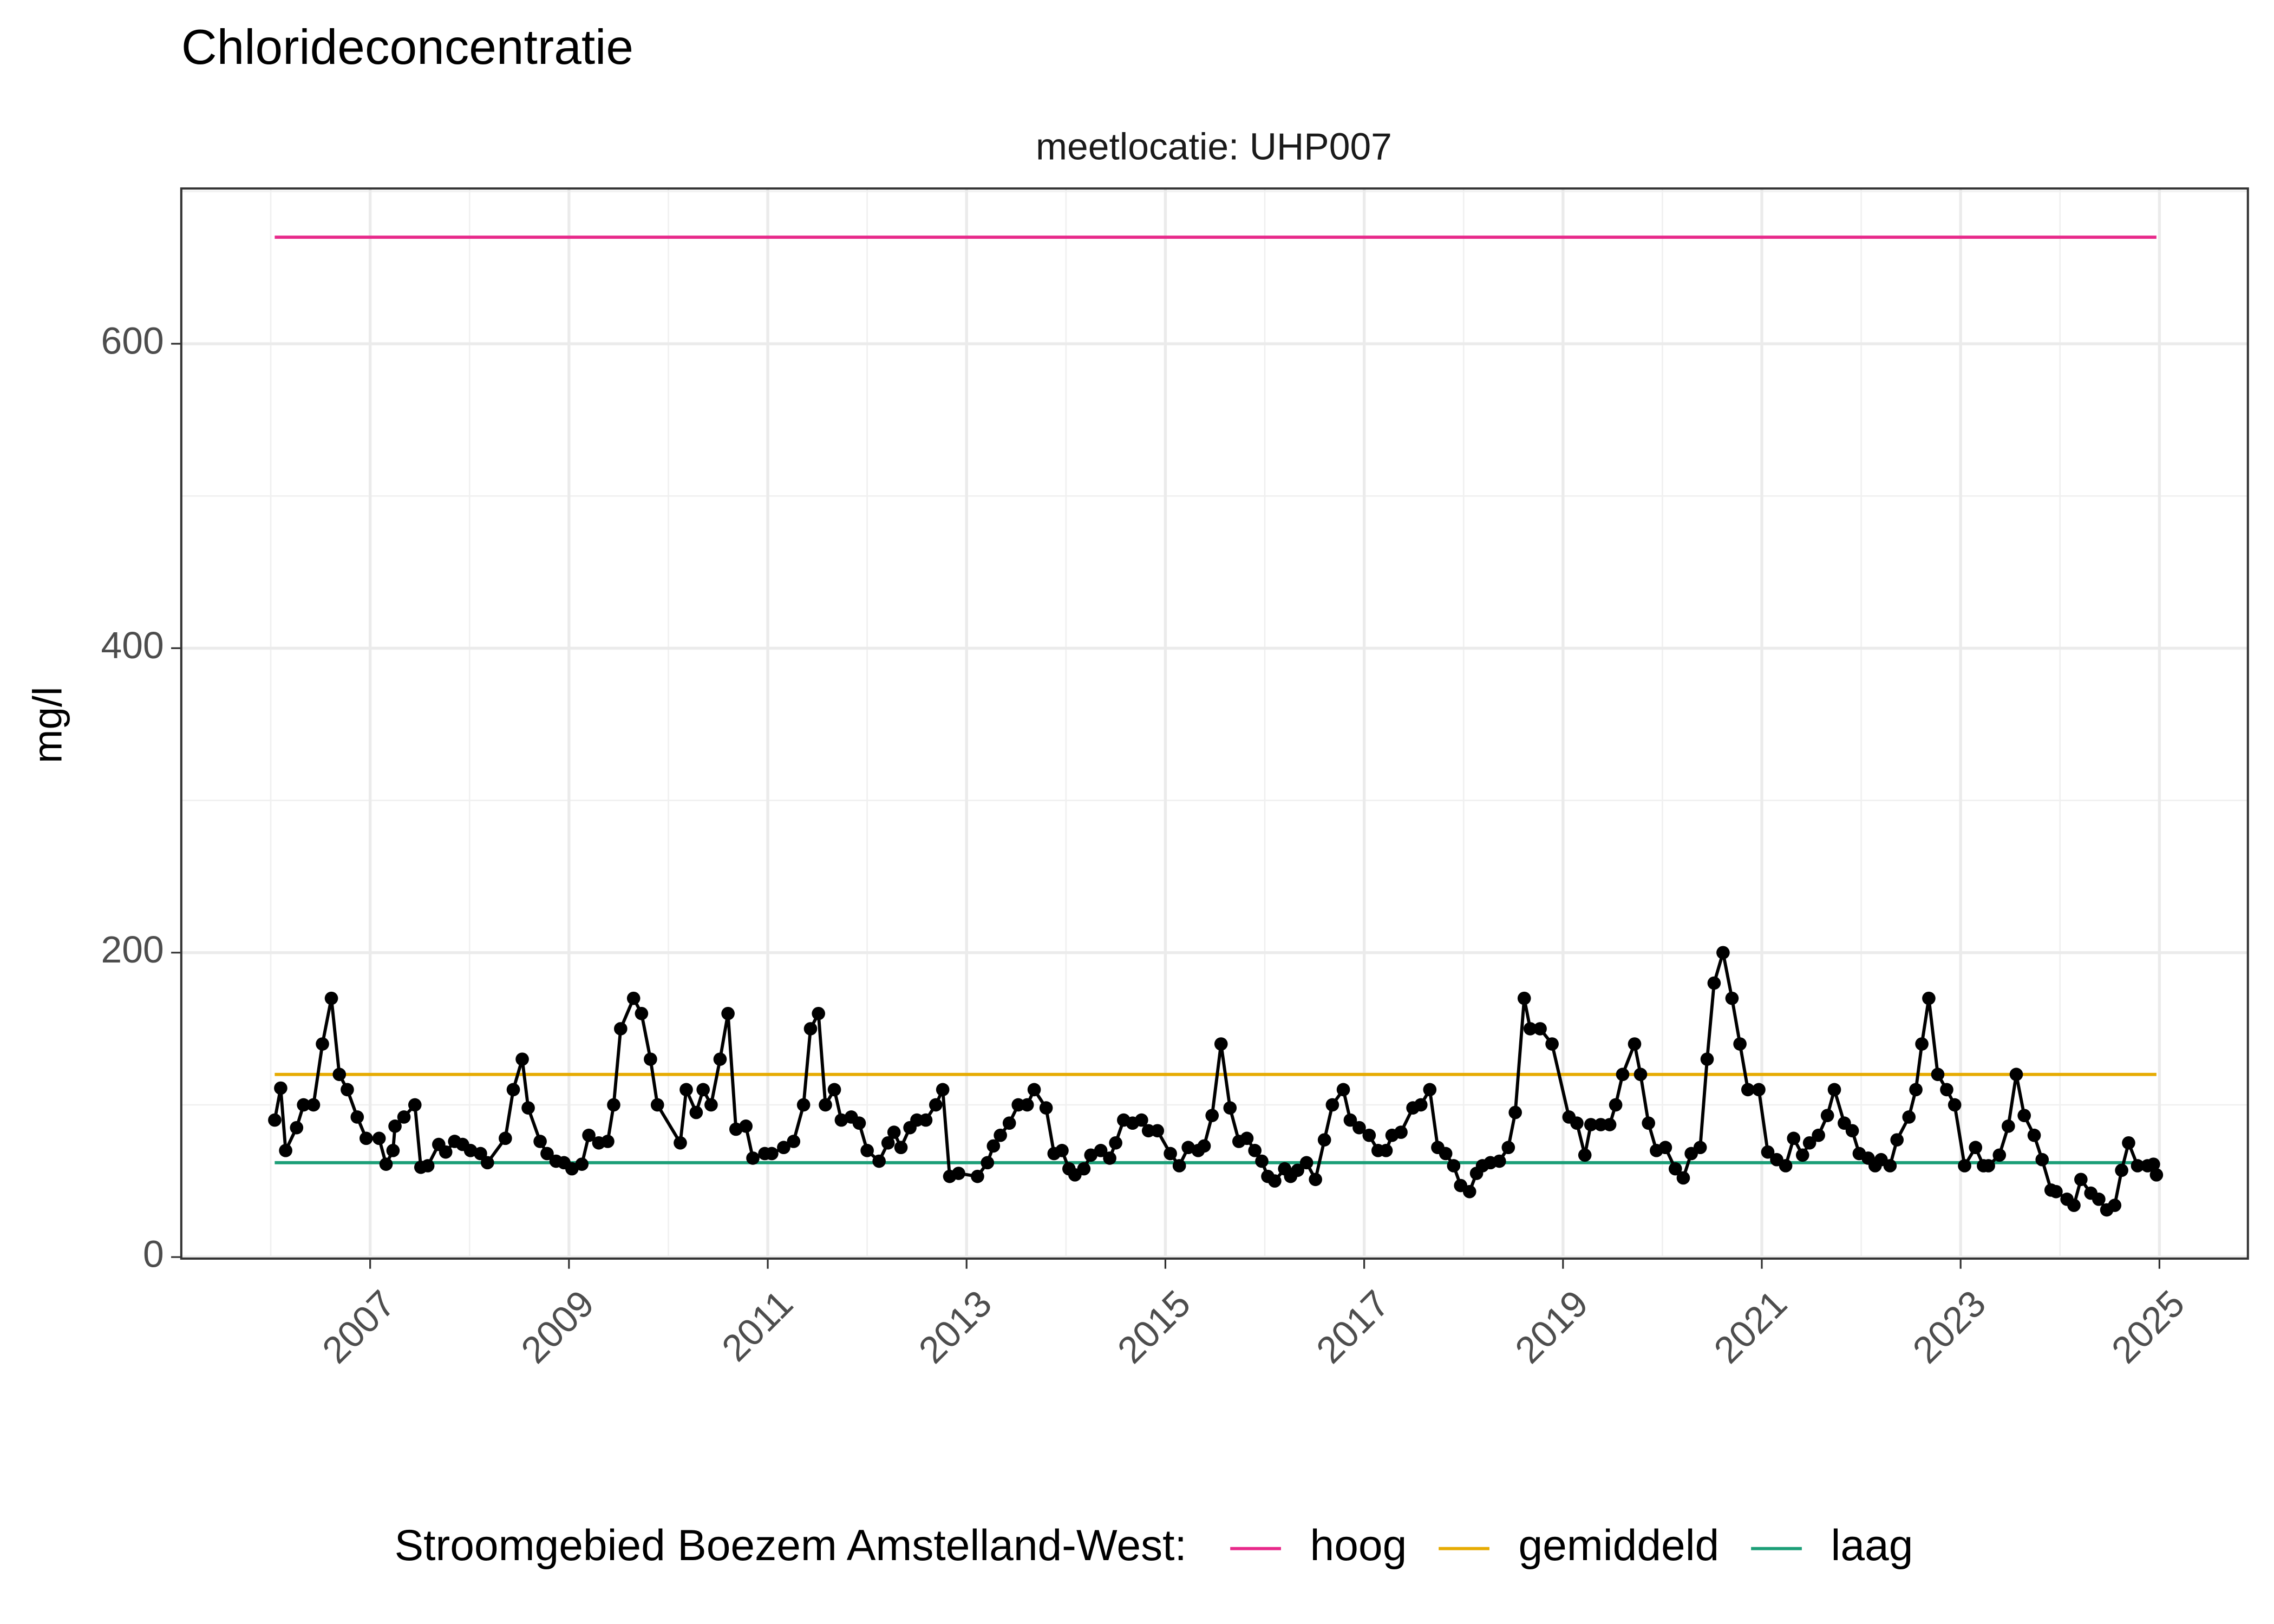  I want to click on legend-label: hoog, so click(1358, 1546).